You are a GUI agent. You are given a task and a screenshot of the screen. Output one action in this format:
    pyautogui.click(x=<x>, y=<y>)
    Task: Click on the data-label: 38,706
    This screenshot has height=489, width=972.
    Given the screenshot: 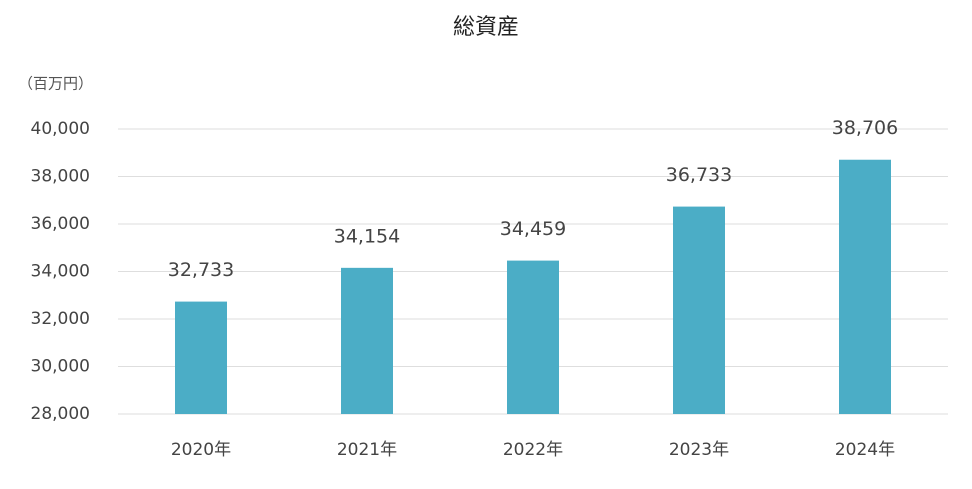 What is the action you would take?
    pyautogui.click(x=865, y=128)
    